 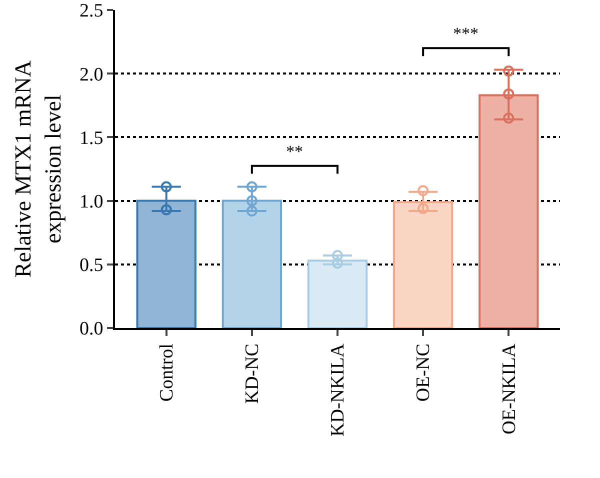 I want to click on x-tick-label: Control, so click(x=167, y=373).